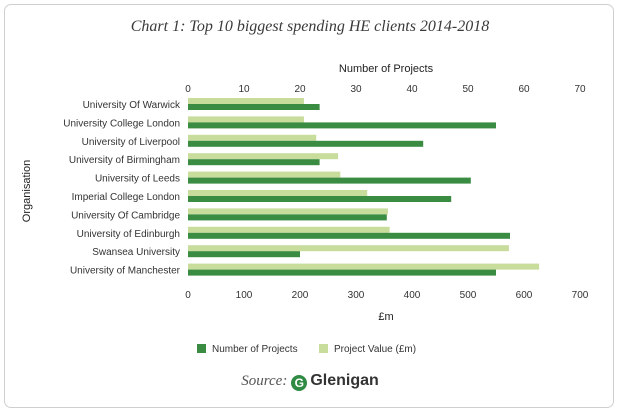 Image resolution: width=620 pixels, height=413 pixels. What do you see at coordinates (300, 89) in the screenshot?
I see `top-tick-label: 20` at bounding box center [300, 89].